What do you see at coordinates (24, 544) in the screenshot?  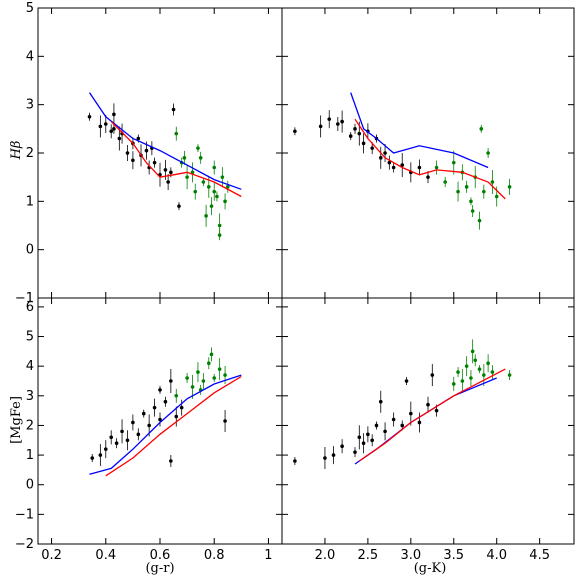 I see `ytick-label: −2` at bounding box center [24, 544].